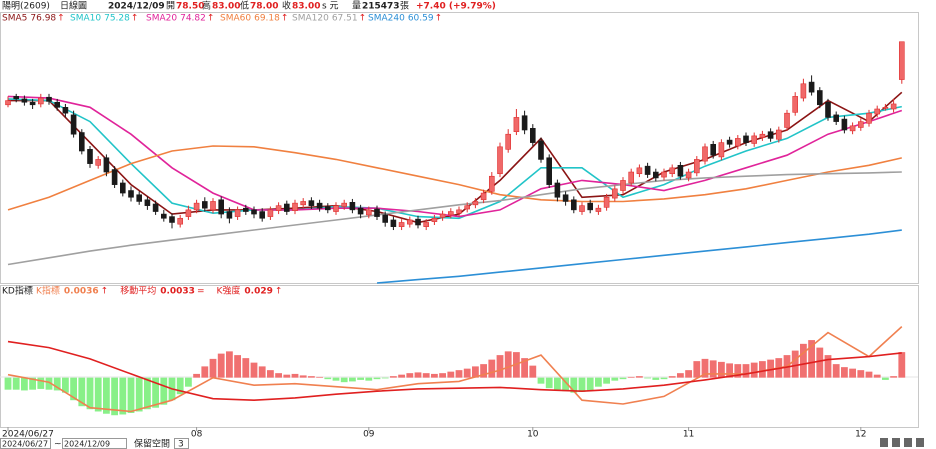  I want to click on indicator-value: 0.0033, so click(177, 292).